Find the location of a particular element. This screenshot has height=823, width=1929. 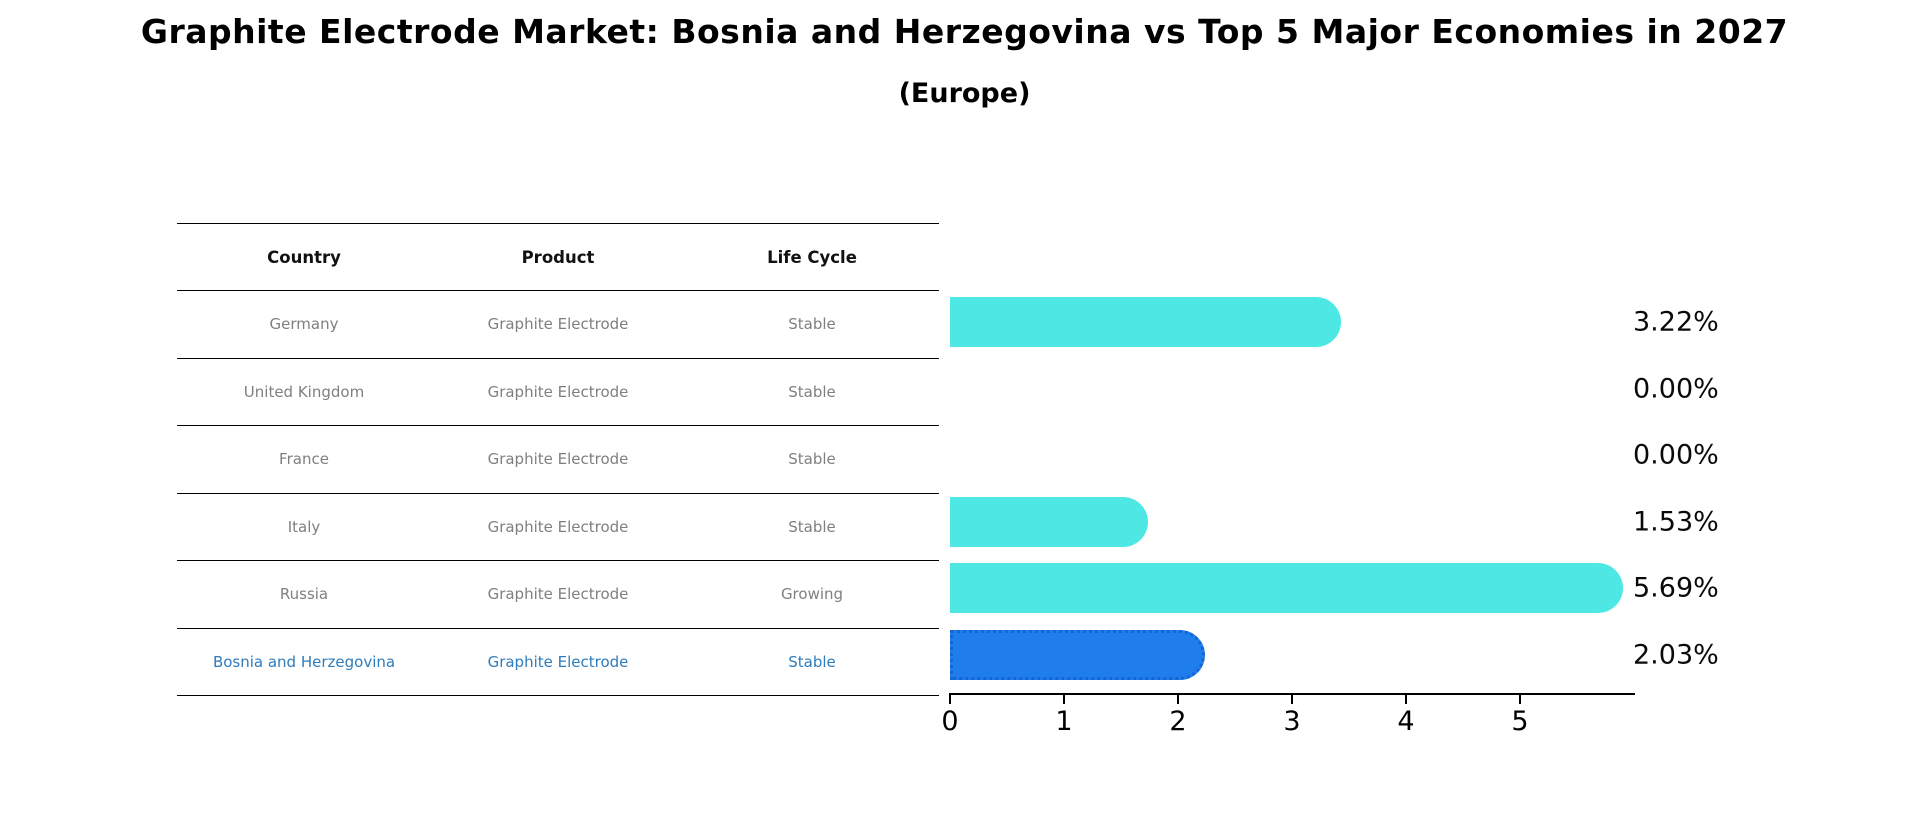

cell-country: Germany is located at coordinates (304, 324).